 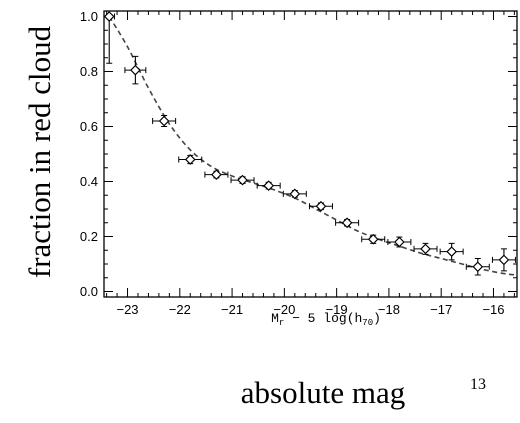 I want to click on page-number: 13, so click(x=478, y=384).